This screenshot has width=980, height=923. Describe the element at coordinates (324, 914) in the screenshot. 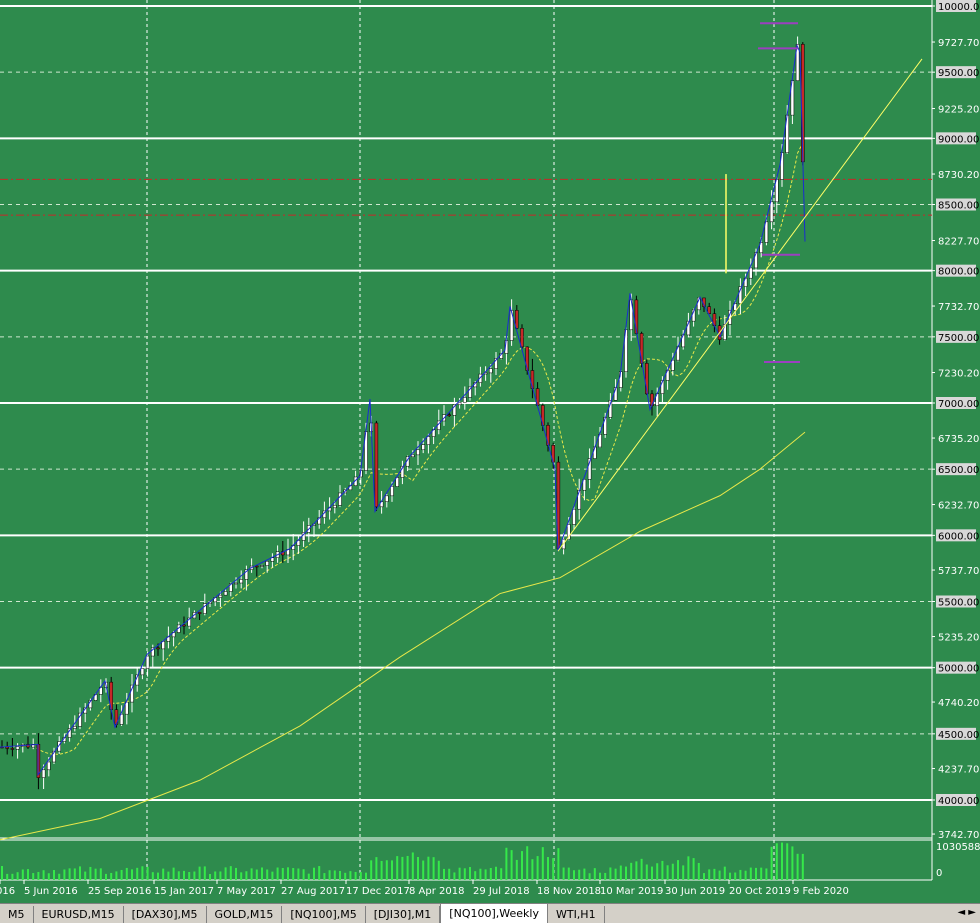

I see `tab-nq100-m5: [NQ100],M5` at that location.